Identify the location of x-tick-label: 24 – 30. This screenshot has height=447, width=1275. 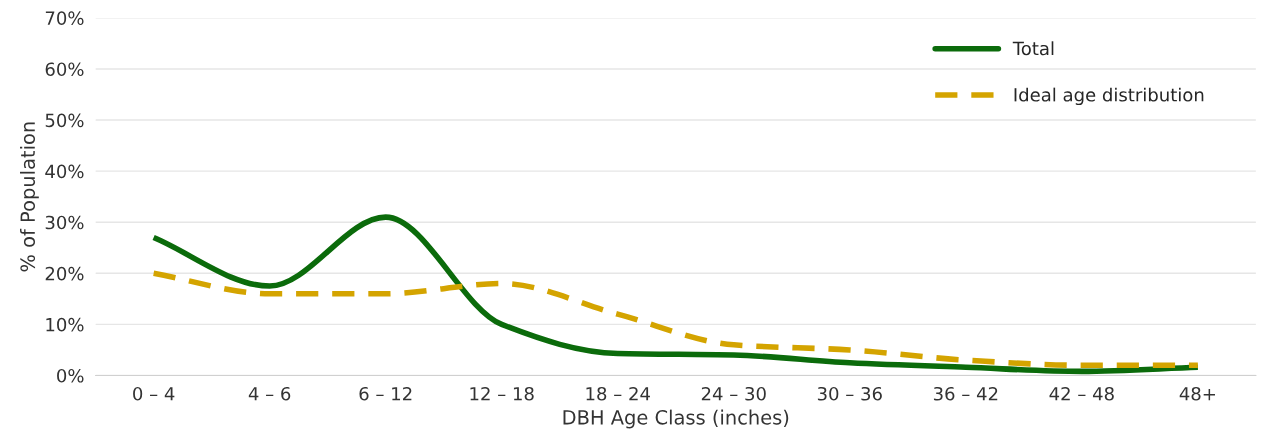
(733, 393).